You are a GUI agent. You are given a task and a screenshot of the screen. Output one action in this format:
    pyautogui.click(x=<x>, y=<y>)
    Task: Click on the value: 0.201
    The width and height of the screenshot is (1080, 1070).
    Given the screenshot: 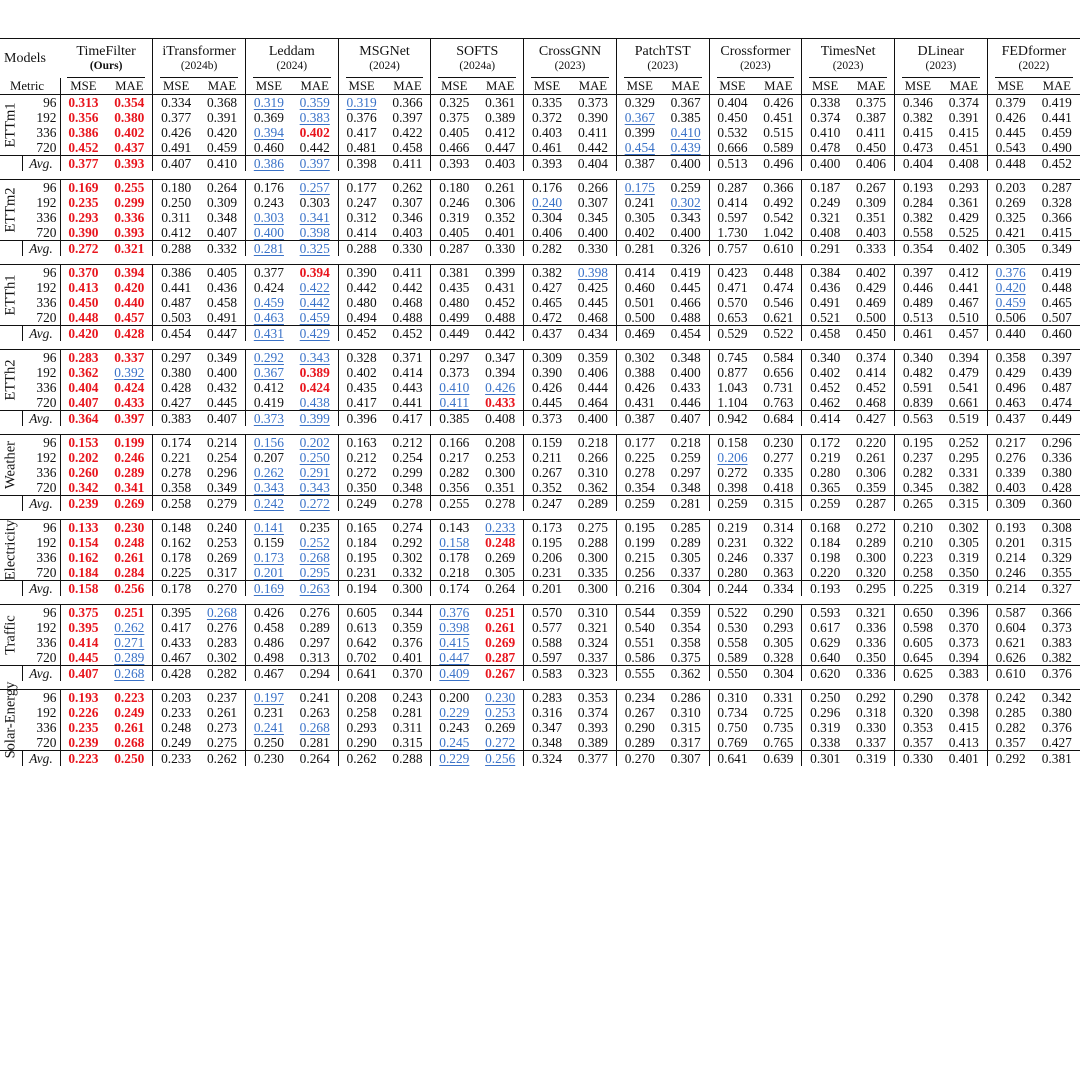 What is the action you would take?
    pyautogui.click(x=268, y=572)
    